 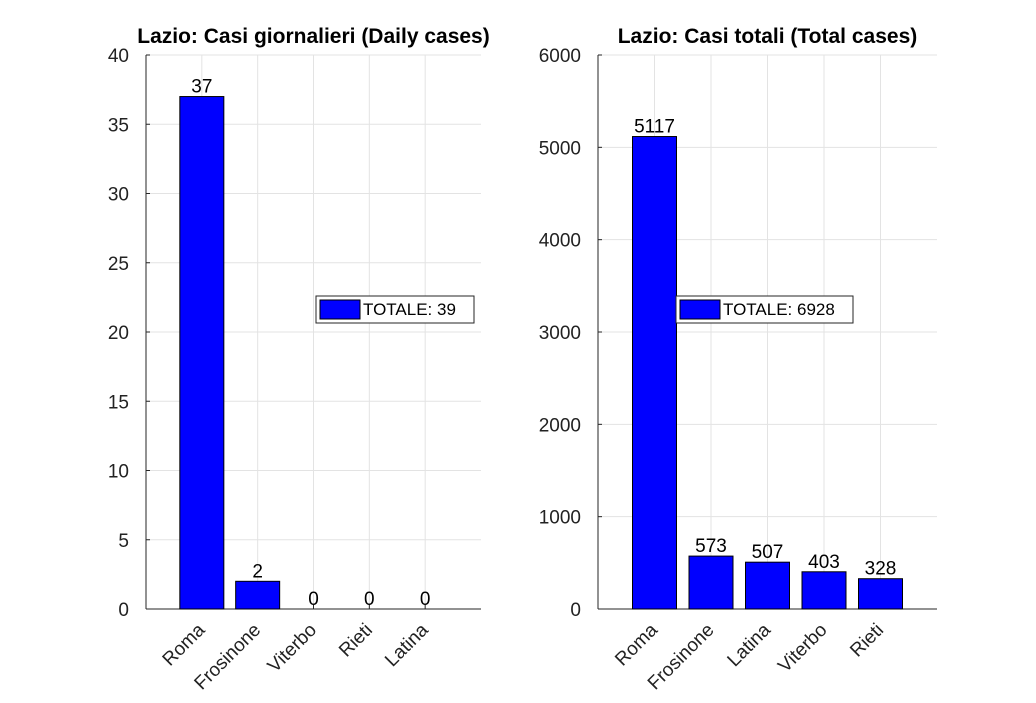 I want to click on bar-value-label: 2, so click(x=257, y=571).